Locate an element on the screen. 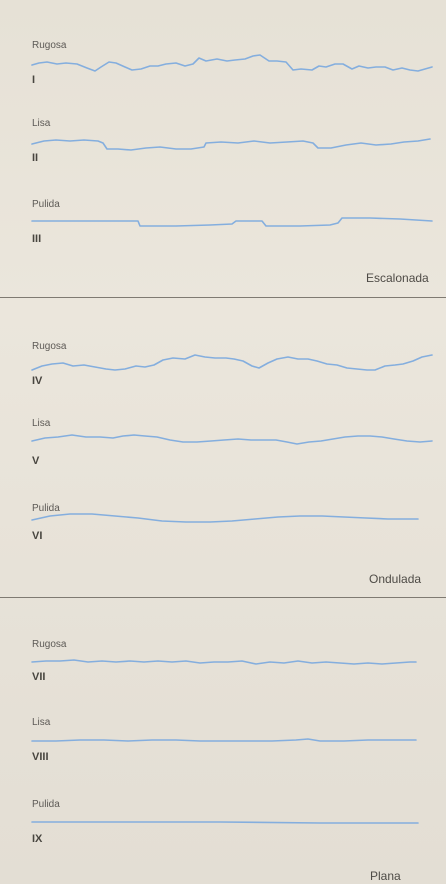  profile-numeral: VI is located at coordinates (37, 536).